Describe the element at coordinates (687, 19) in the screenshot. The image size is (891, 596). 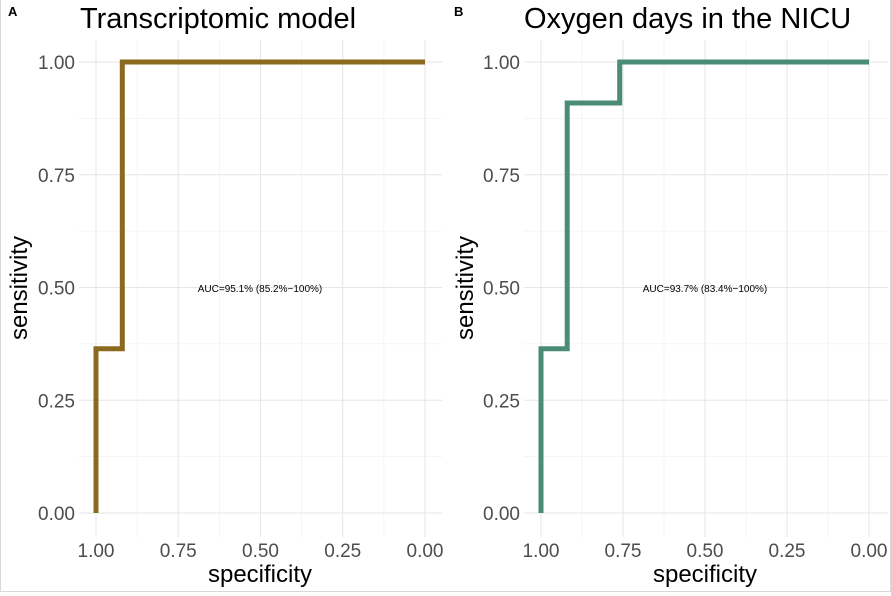
I see `panel-b-title: Oxygen days in the NICU` at that location.